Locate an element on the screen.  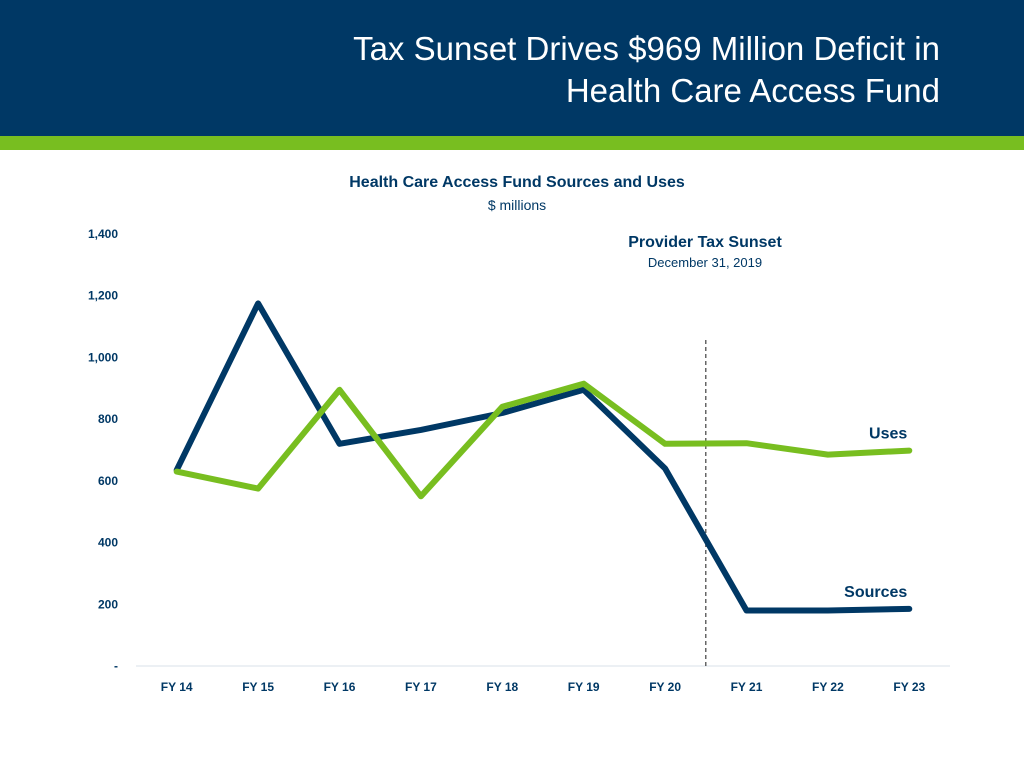
annotation-subtitle: December 31, 2019 is located at coordinates (705, 262).